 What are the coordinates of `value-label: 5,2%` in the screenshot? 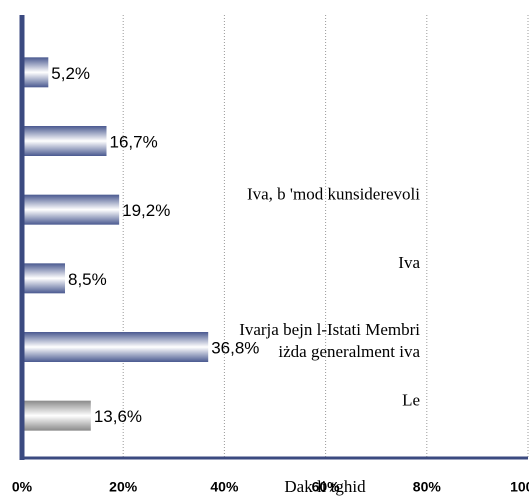 It's located at (70, 73).